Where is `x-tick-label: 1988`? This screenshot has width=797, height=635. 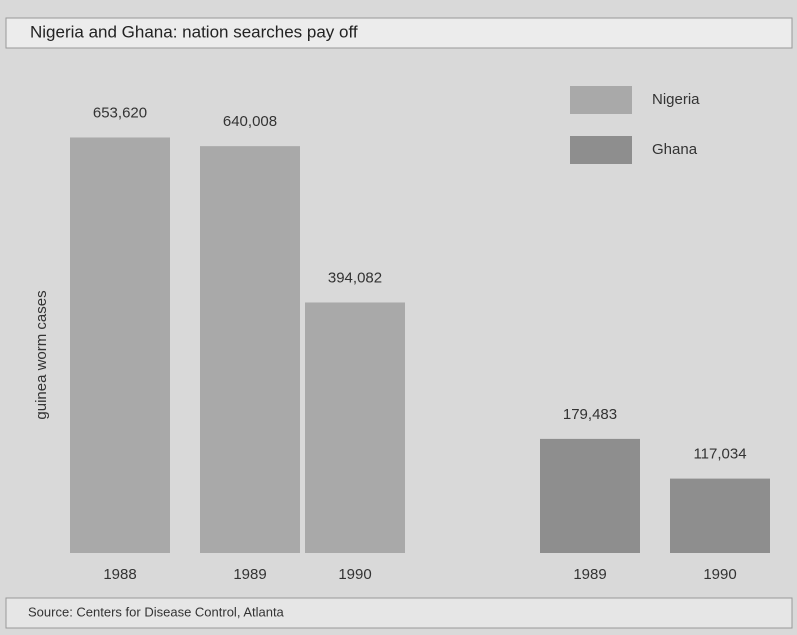 x-tick-label: 1988 is located at coordinates (119, 574).